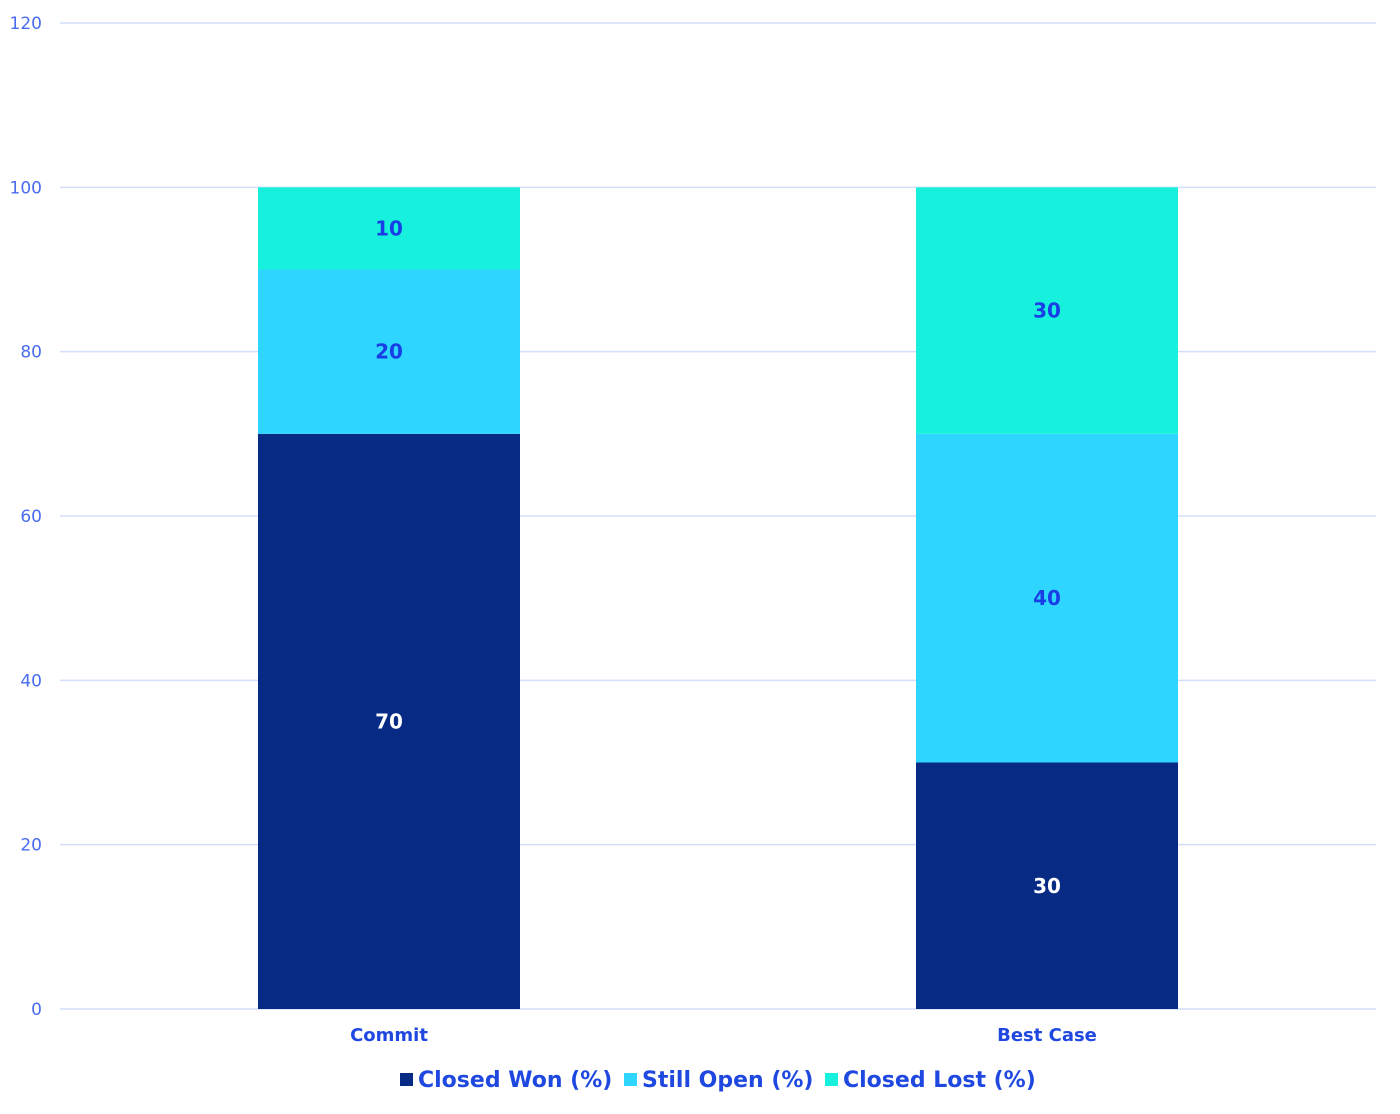 Image resolution: width=1400 pixels, height=1114 pixels. I want to click on y-tick-label: 120, so click(26, 24).